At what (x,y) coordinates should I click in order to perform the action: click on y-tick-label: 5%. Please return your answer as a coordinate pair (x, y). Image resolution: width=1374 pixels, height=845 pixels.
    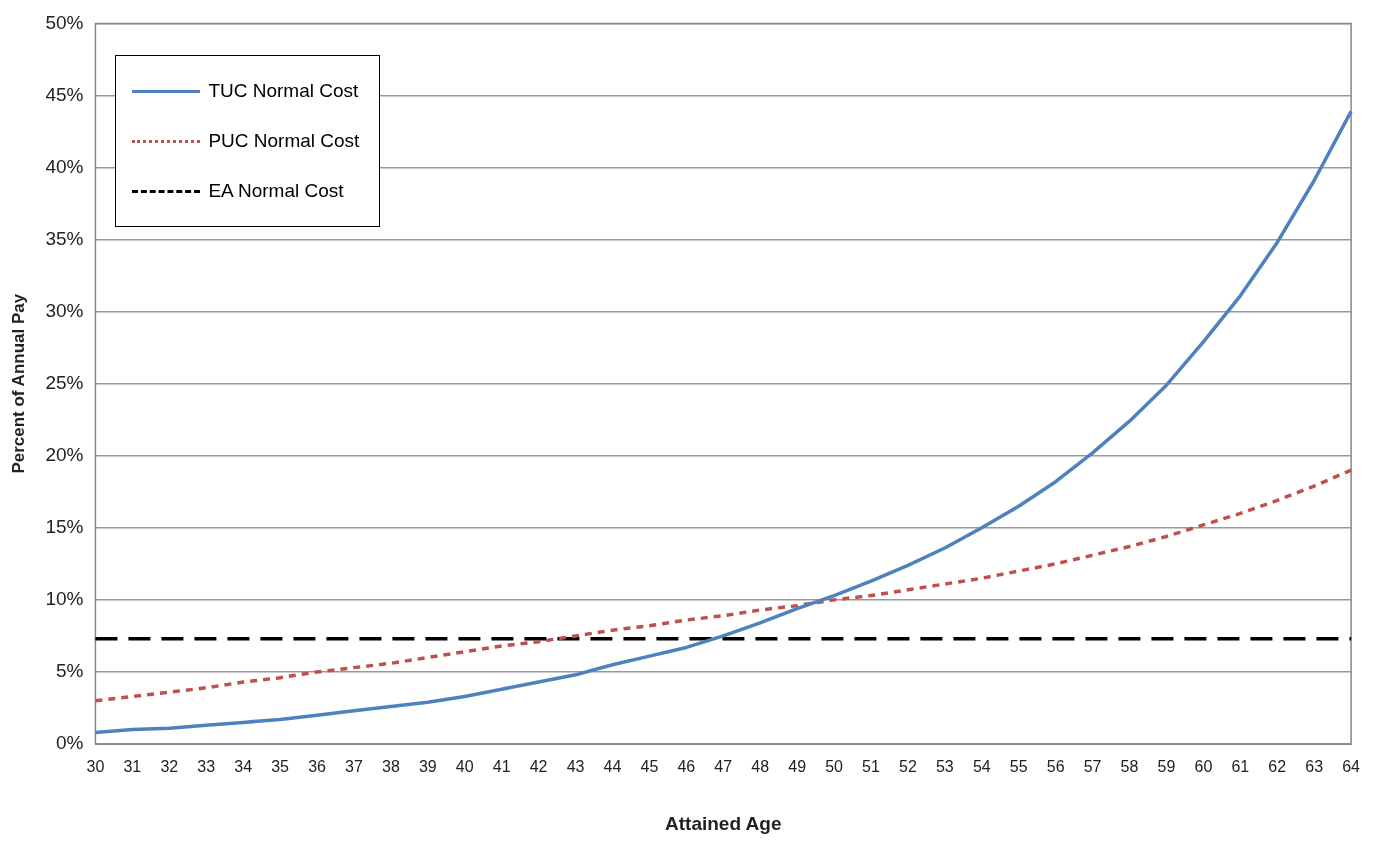
    Looking at the image, I should click on (69, 671).